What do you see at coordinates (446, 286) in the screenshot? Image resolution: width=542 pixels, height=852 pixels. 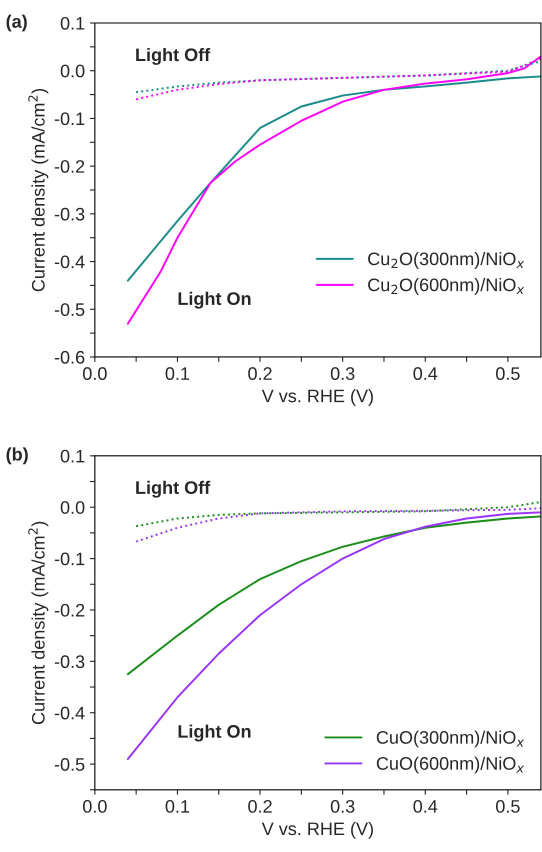 I see `legend-label: Cu$_{2}$O(600nm)/NiO$_{x}$` at bounding box center [446, 286].